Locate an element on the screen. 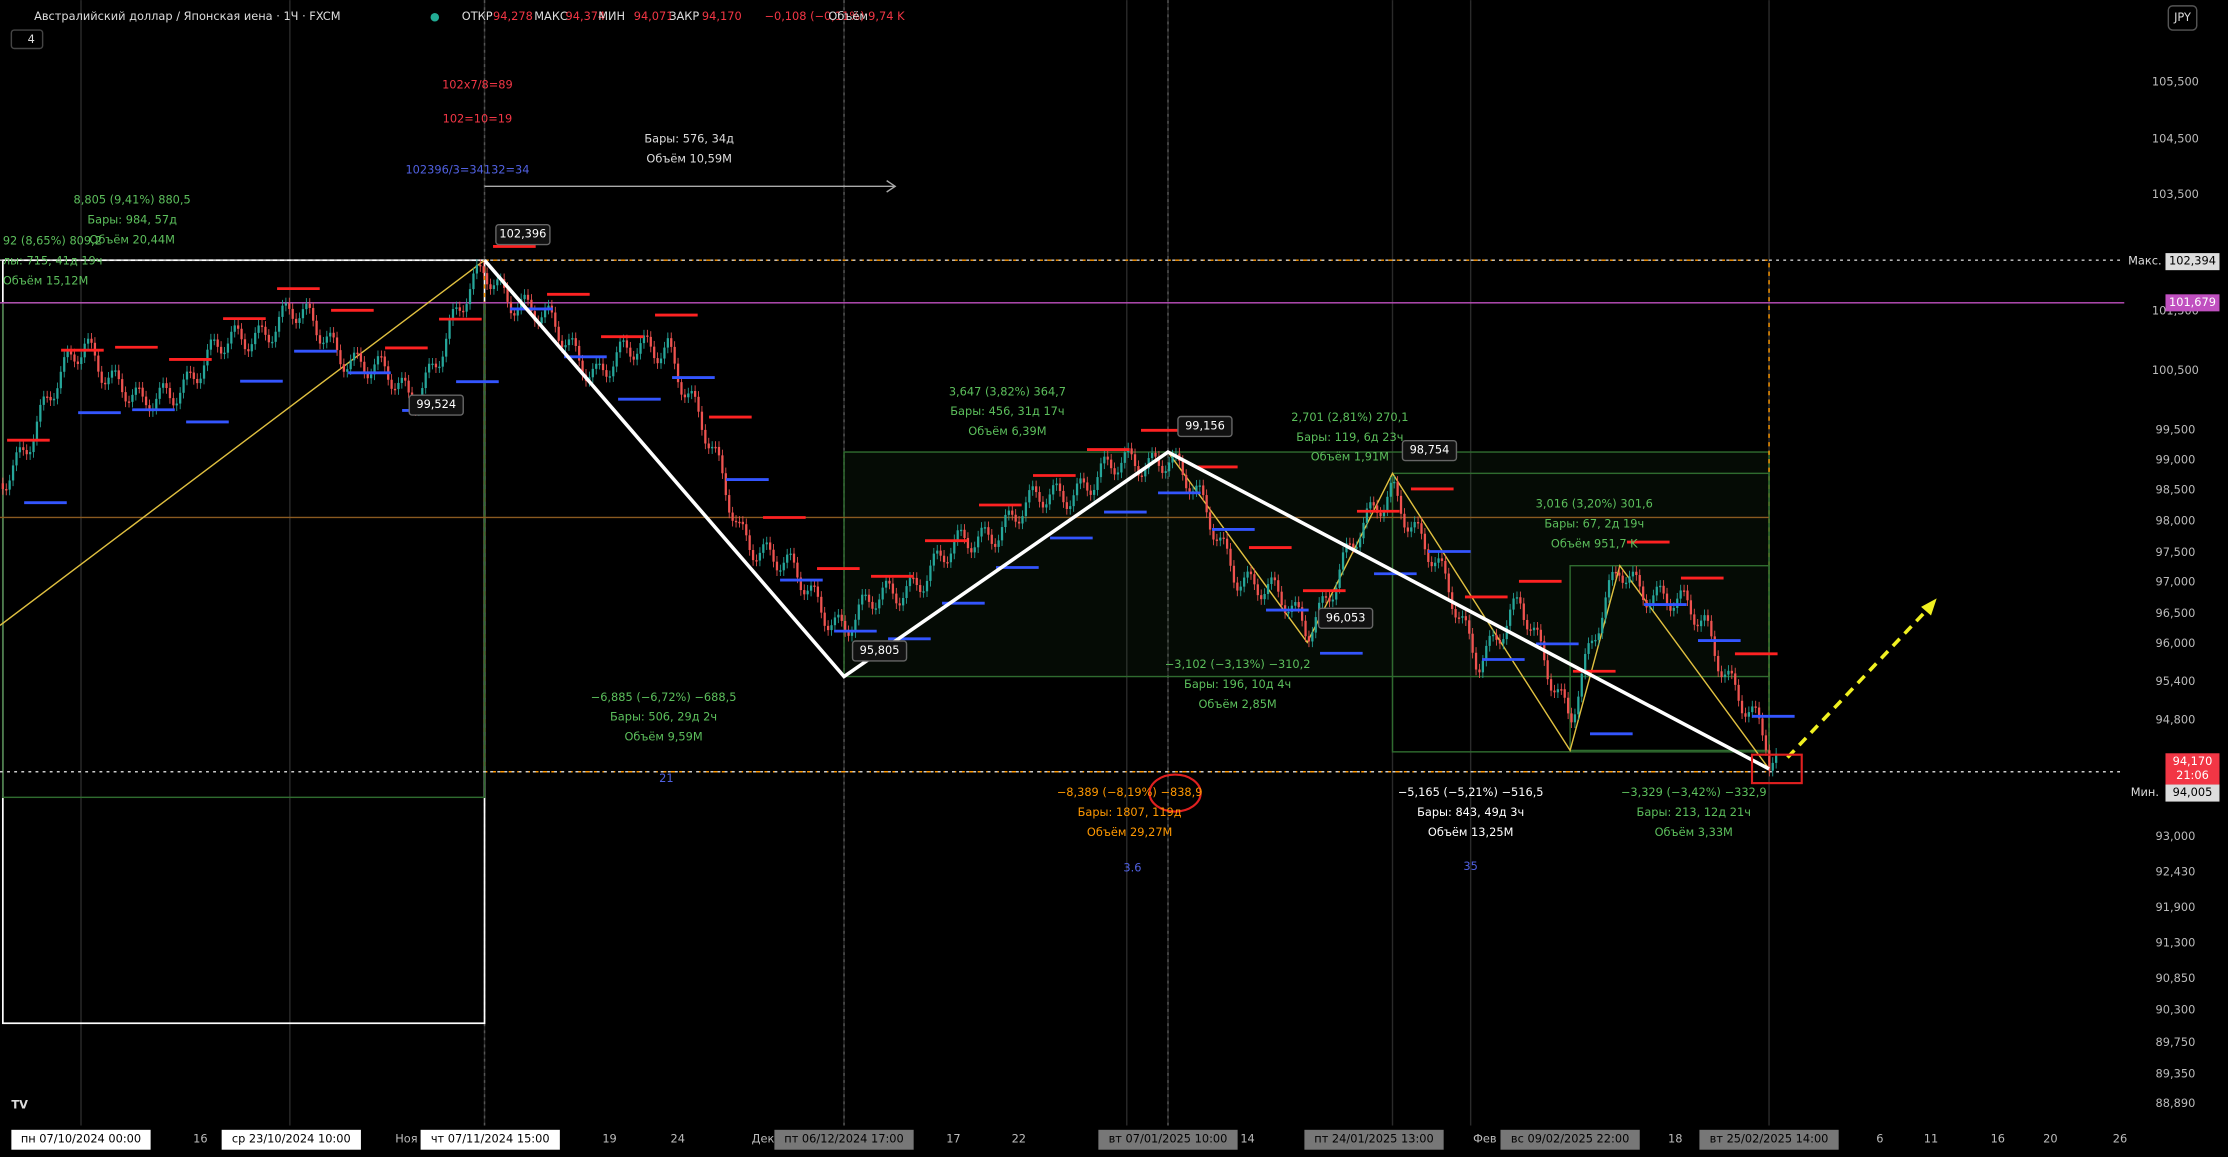 This screenshot has width=2228, height=1157. annotation: 102x7/8=89 is located at coordinates (477, 84).